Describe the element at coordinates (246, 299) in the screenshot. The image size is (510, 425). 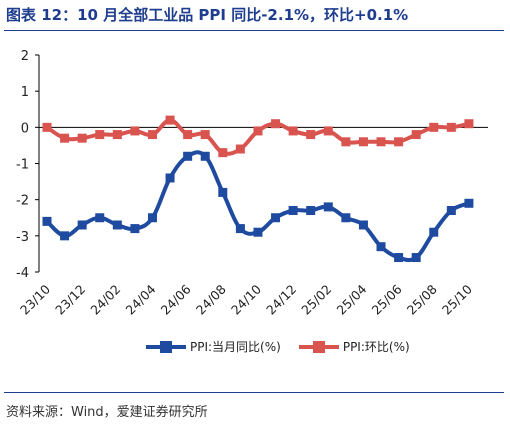
I see `x-tick-label: 24/10` at that location.